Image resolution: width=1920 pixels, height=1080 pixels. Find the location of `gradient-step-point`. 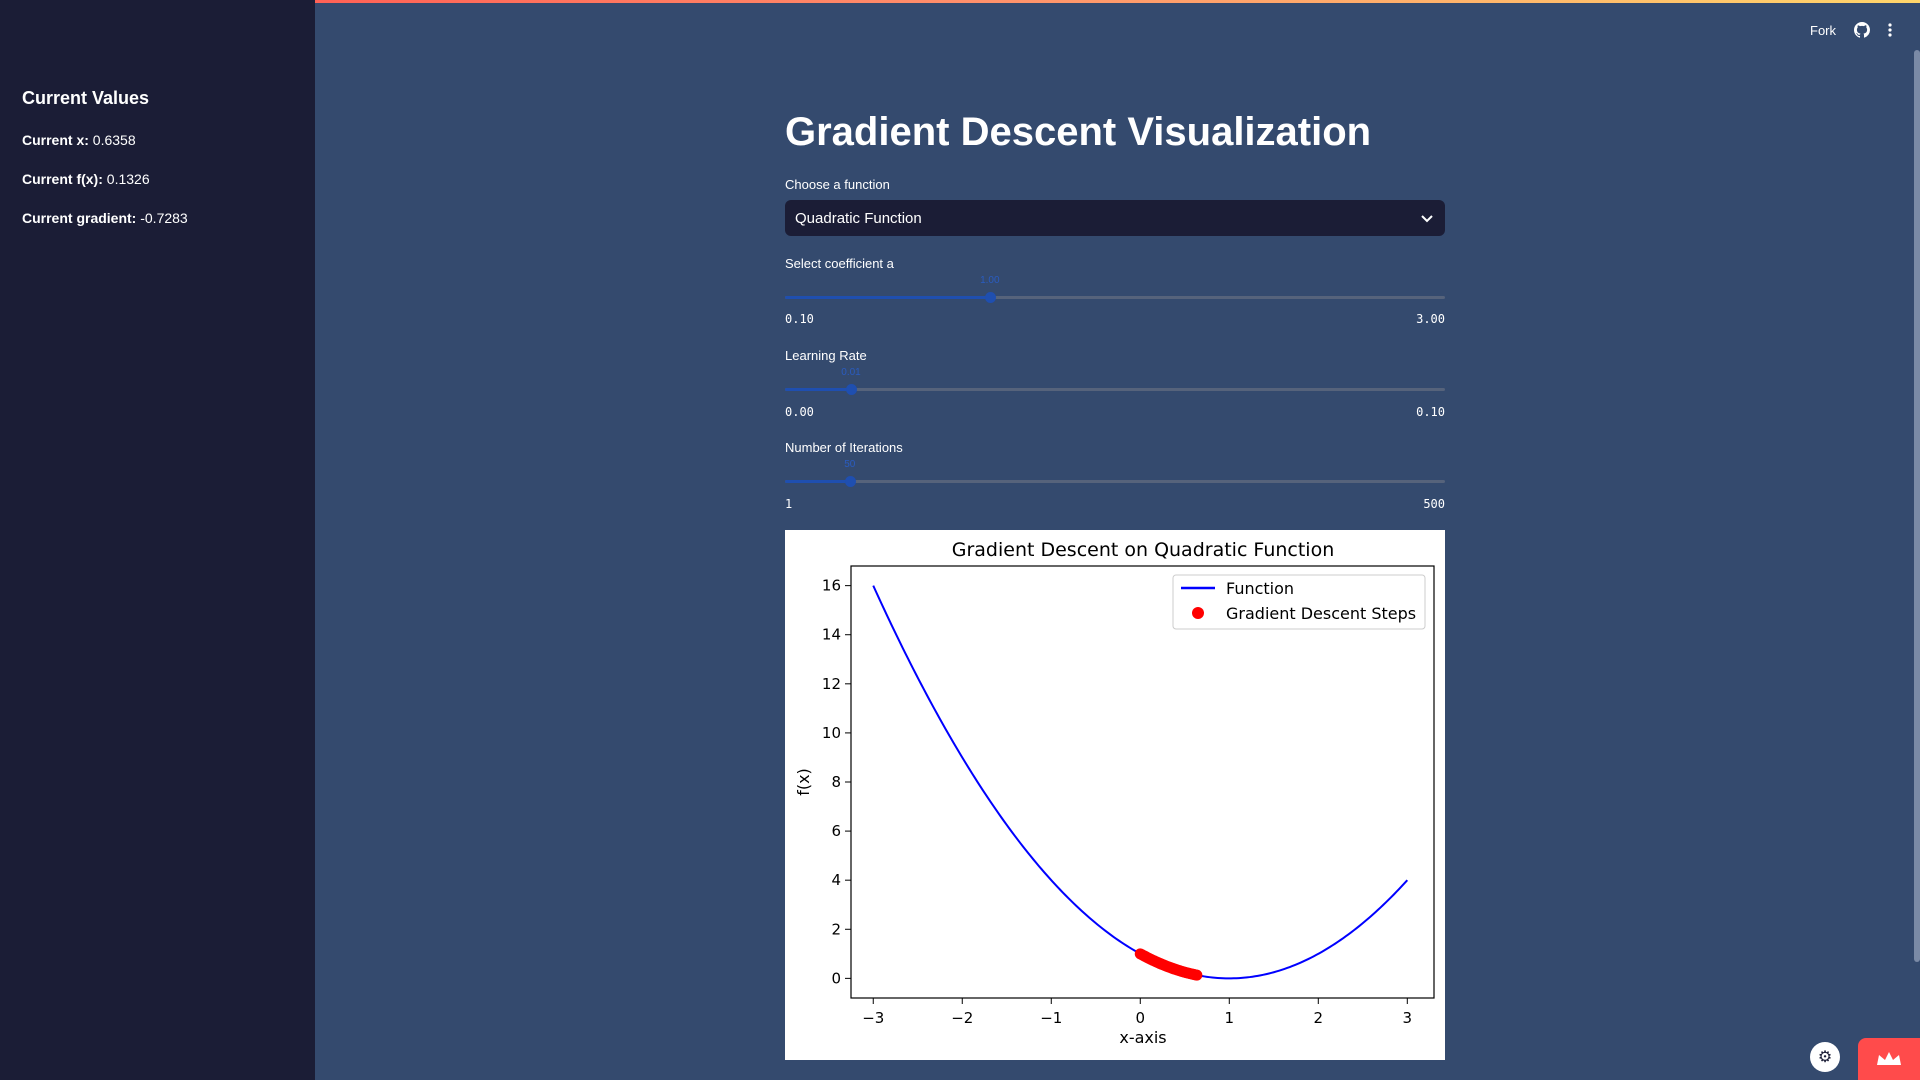

gradient-step-point is located at coordinates (1197, 975).